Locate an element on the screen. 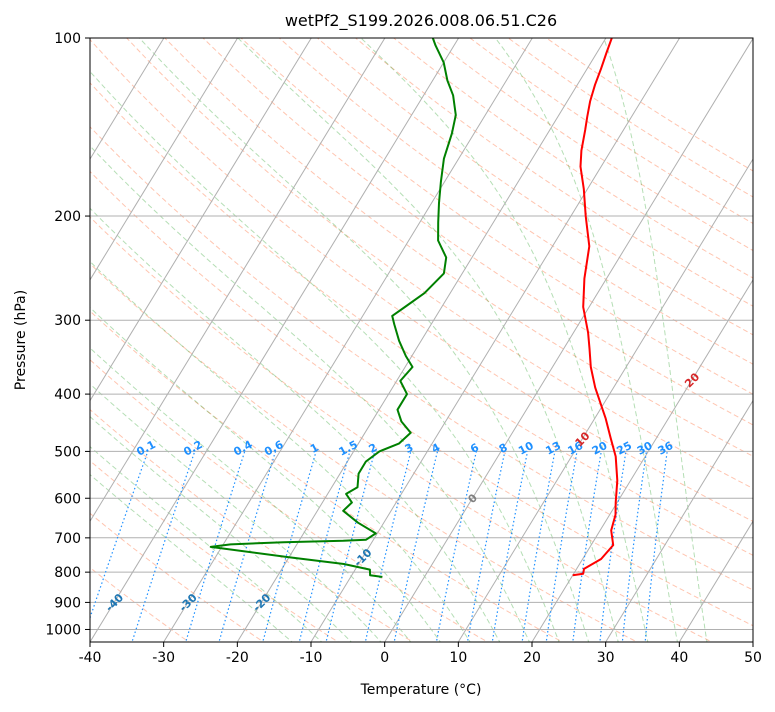 The width and height of the screenshot is (775, 712). y-tick-label: 800 is located at coordinates (67, 573).